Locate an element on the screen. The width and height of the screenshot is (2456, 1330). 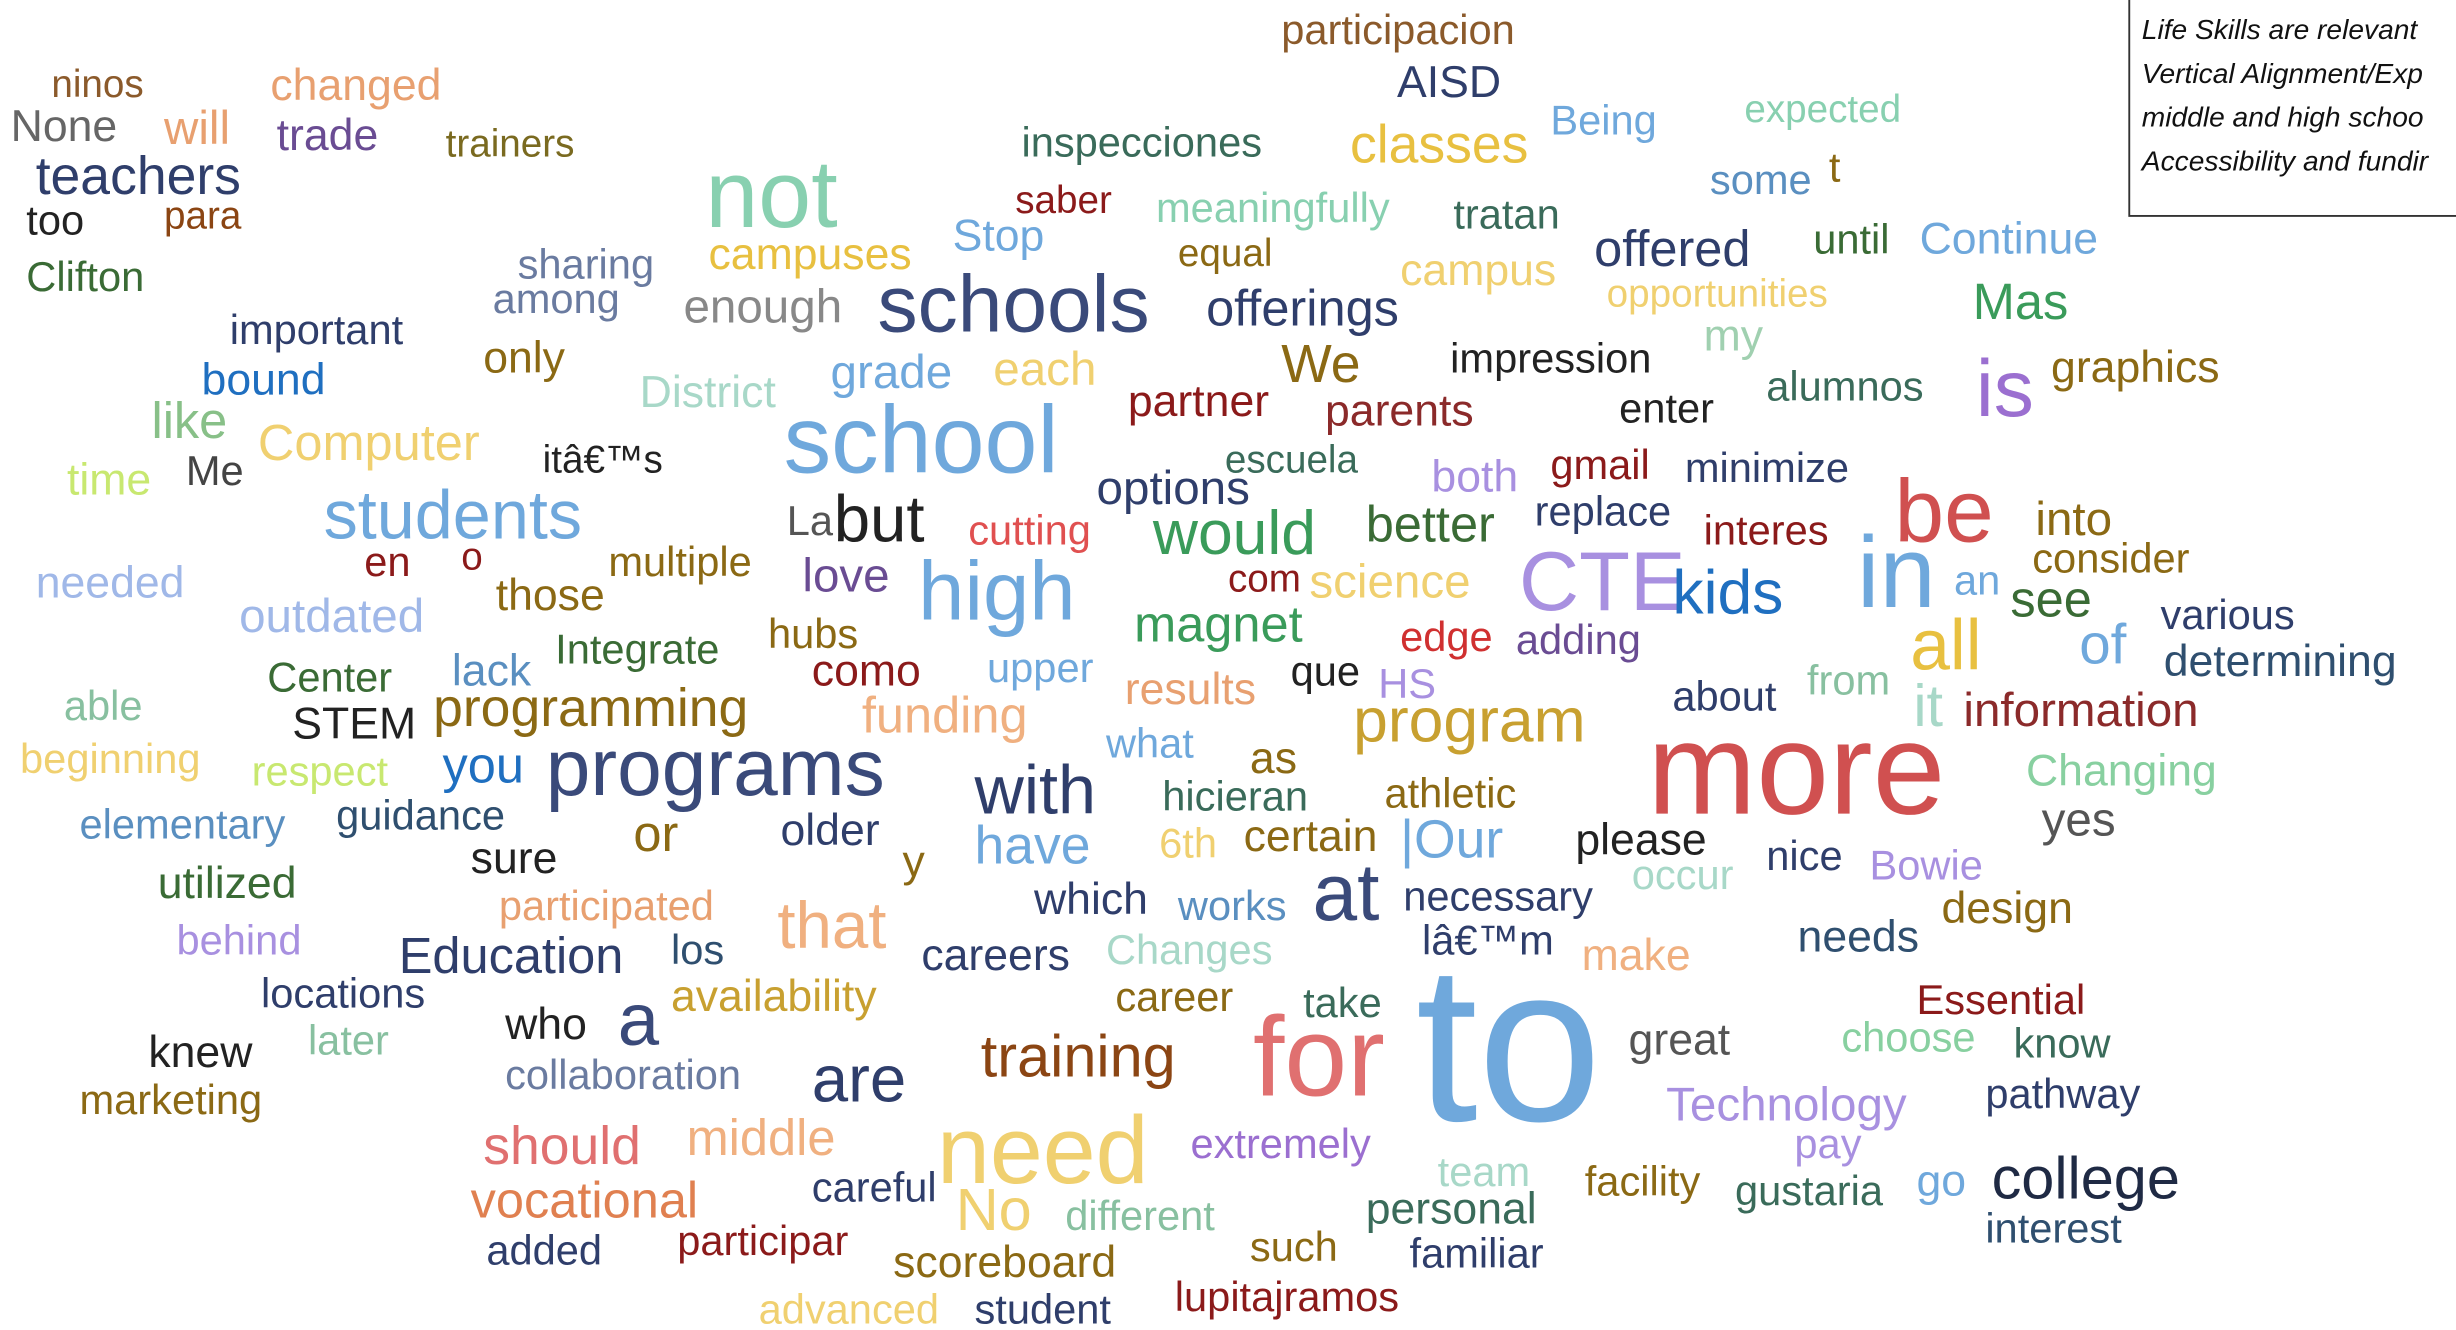
word: los is located at coordinates (697, 949).